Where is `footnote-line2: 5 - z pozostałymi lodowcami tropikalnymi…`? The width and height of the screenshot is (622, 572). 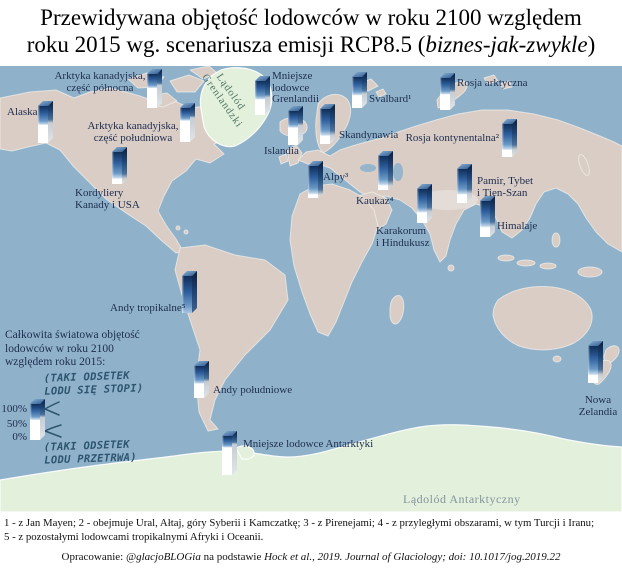 footnote-line2: 5 - z pozostałymi lodowcami tropikalnymi… is located at coordinates (134, 537).